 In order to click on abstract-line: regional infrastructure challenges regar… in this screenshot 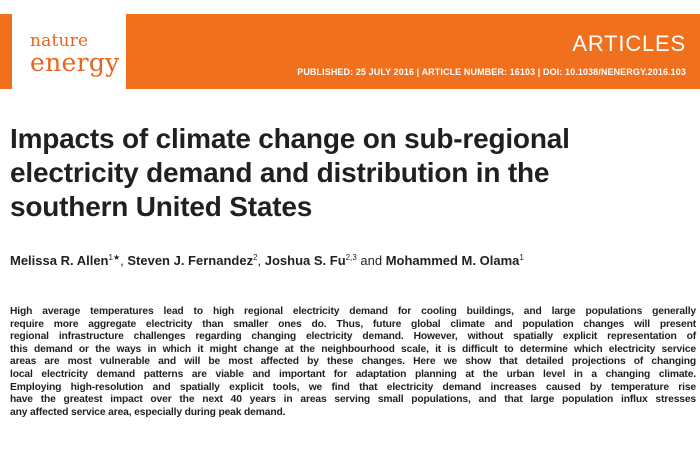, I will do `click(353, 337)`.